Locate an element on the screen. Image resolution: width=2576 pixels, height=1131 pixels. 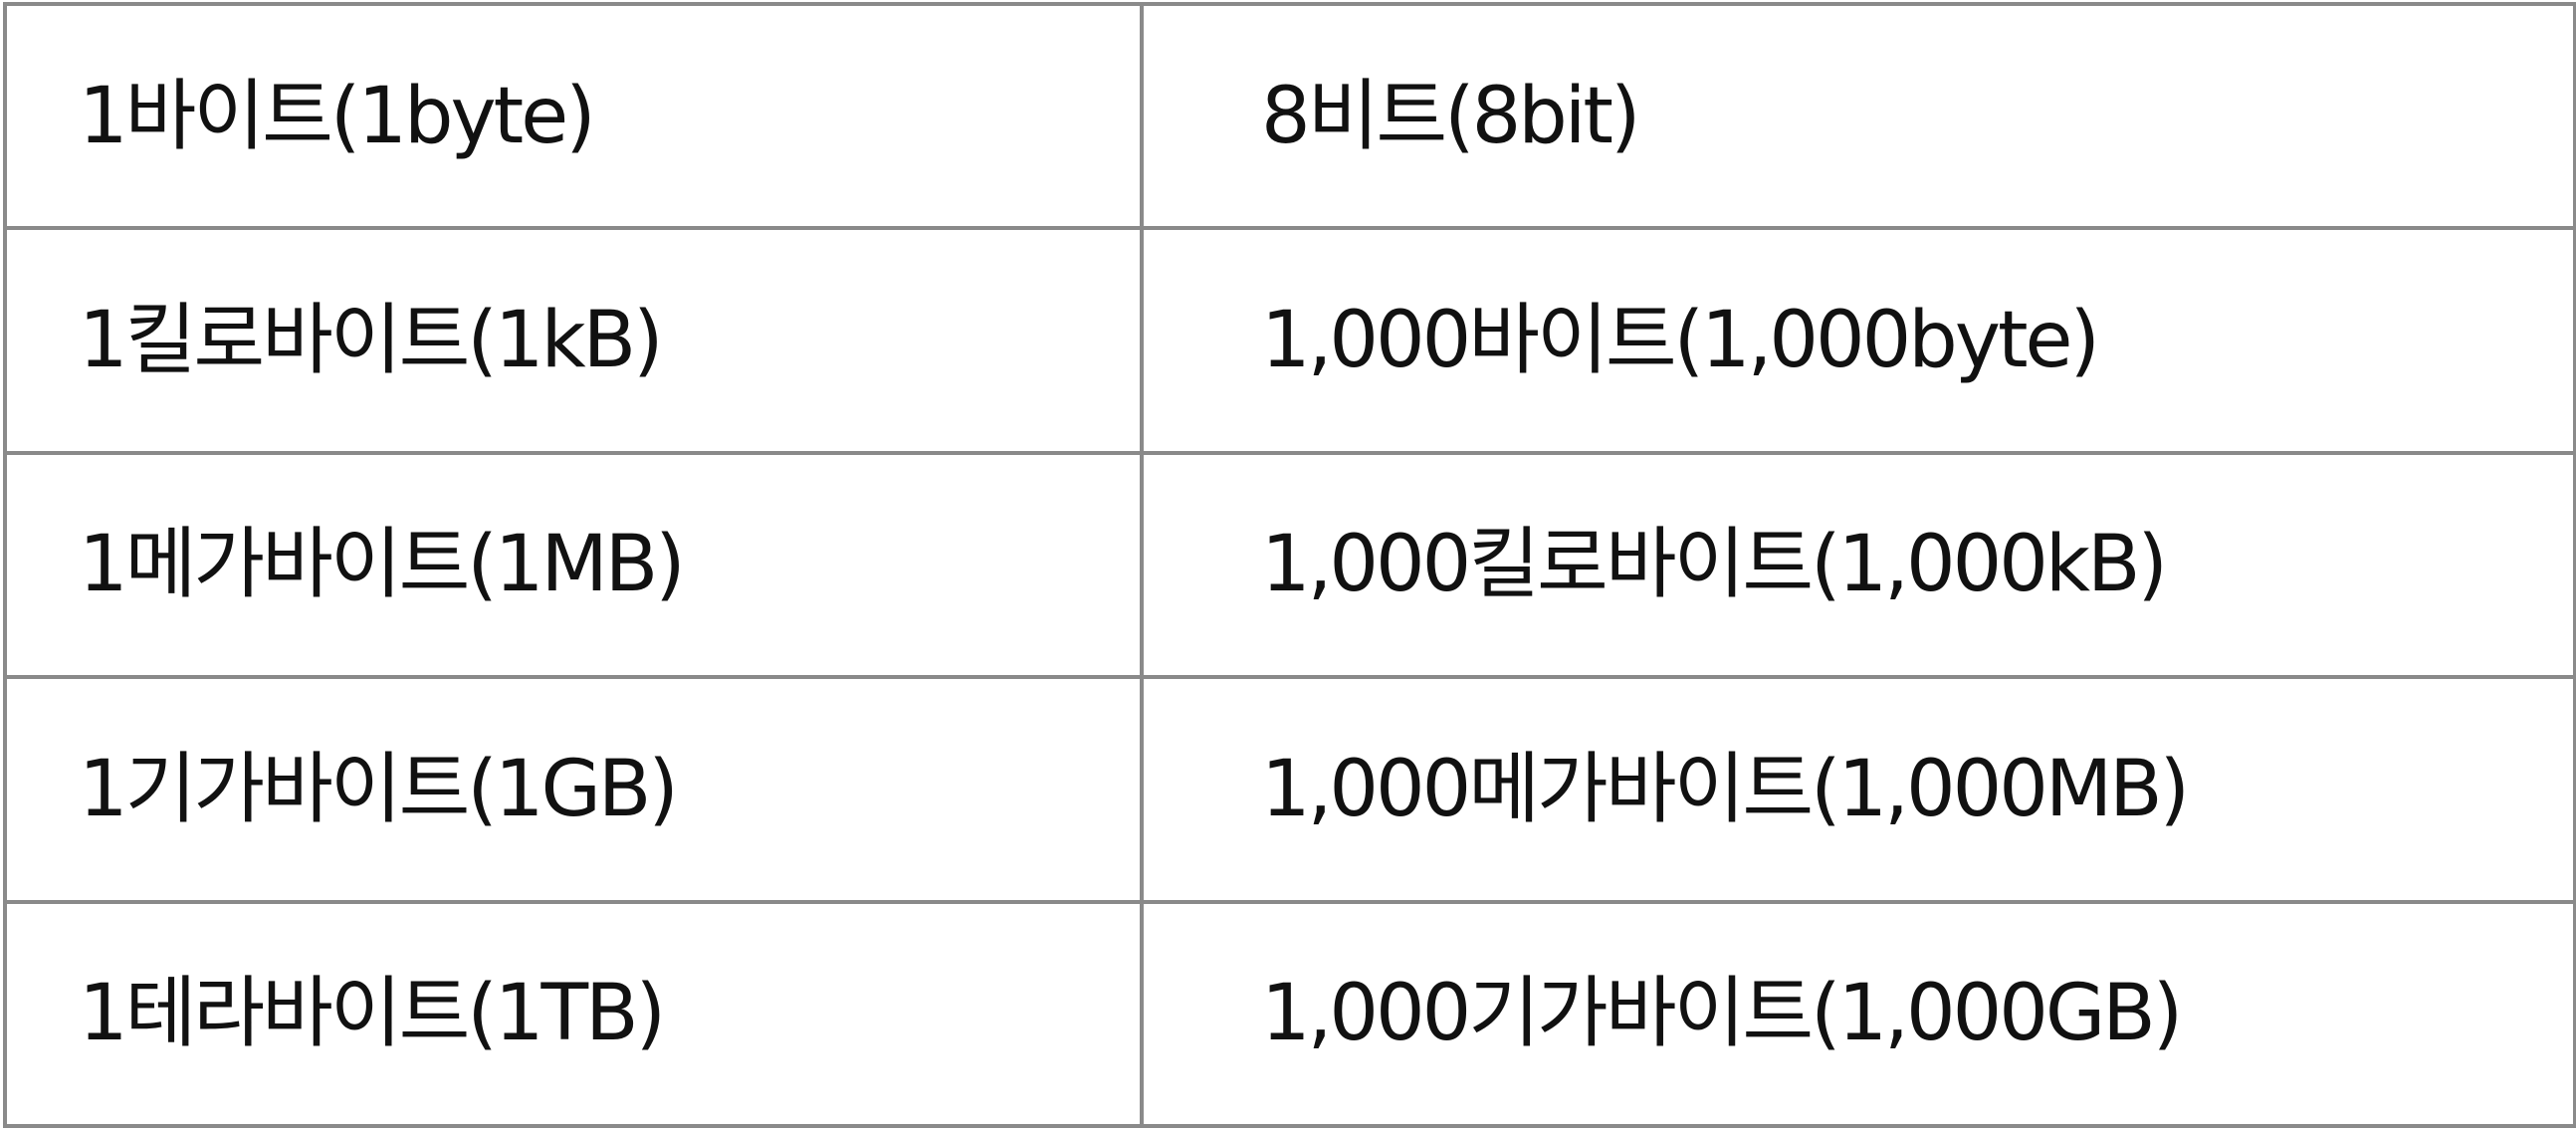
equivalent-cell: 1,000바이트(1,000byte) is located at coordinates (1858, 340).